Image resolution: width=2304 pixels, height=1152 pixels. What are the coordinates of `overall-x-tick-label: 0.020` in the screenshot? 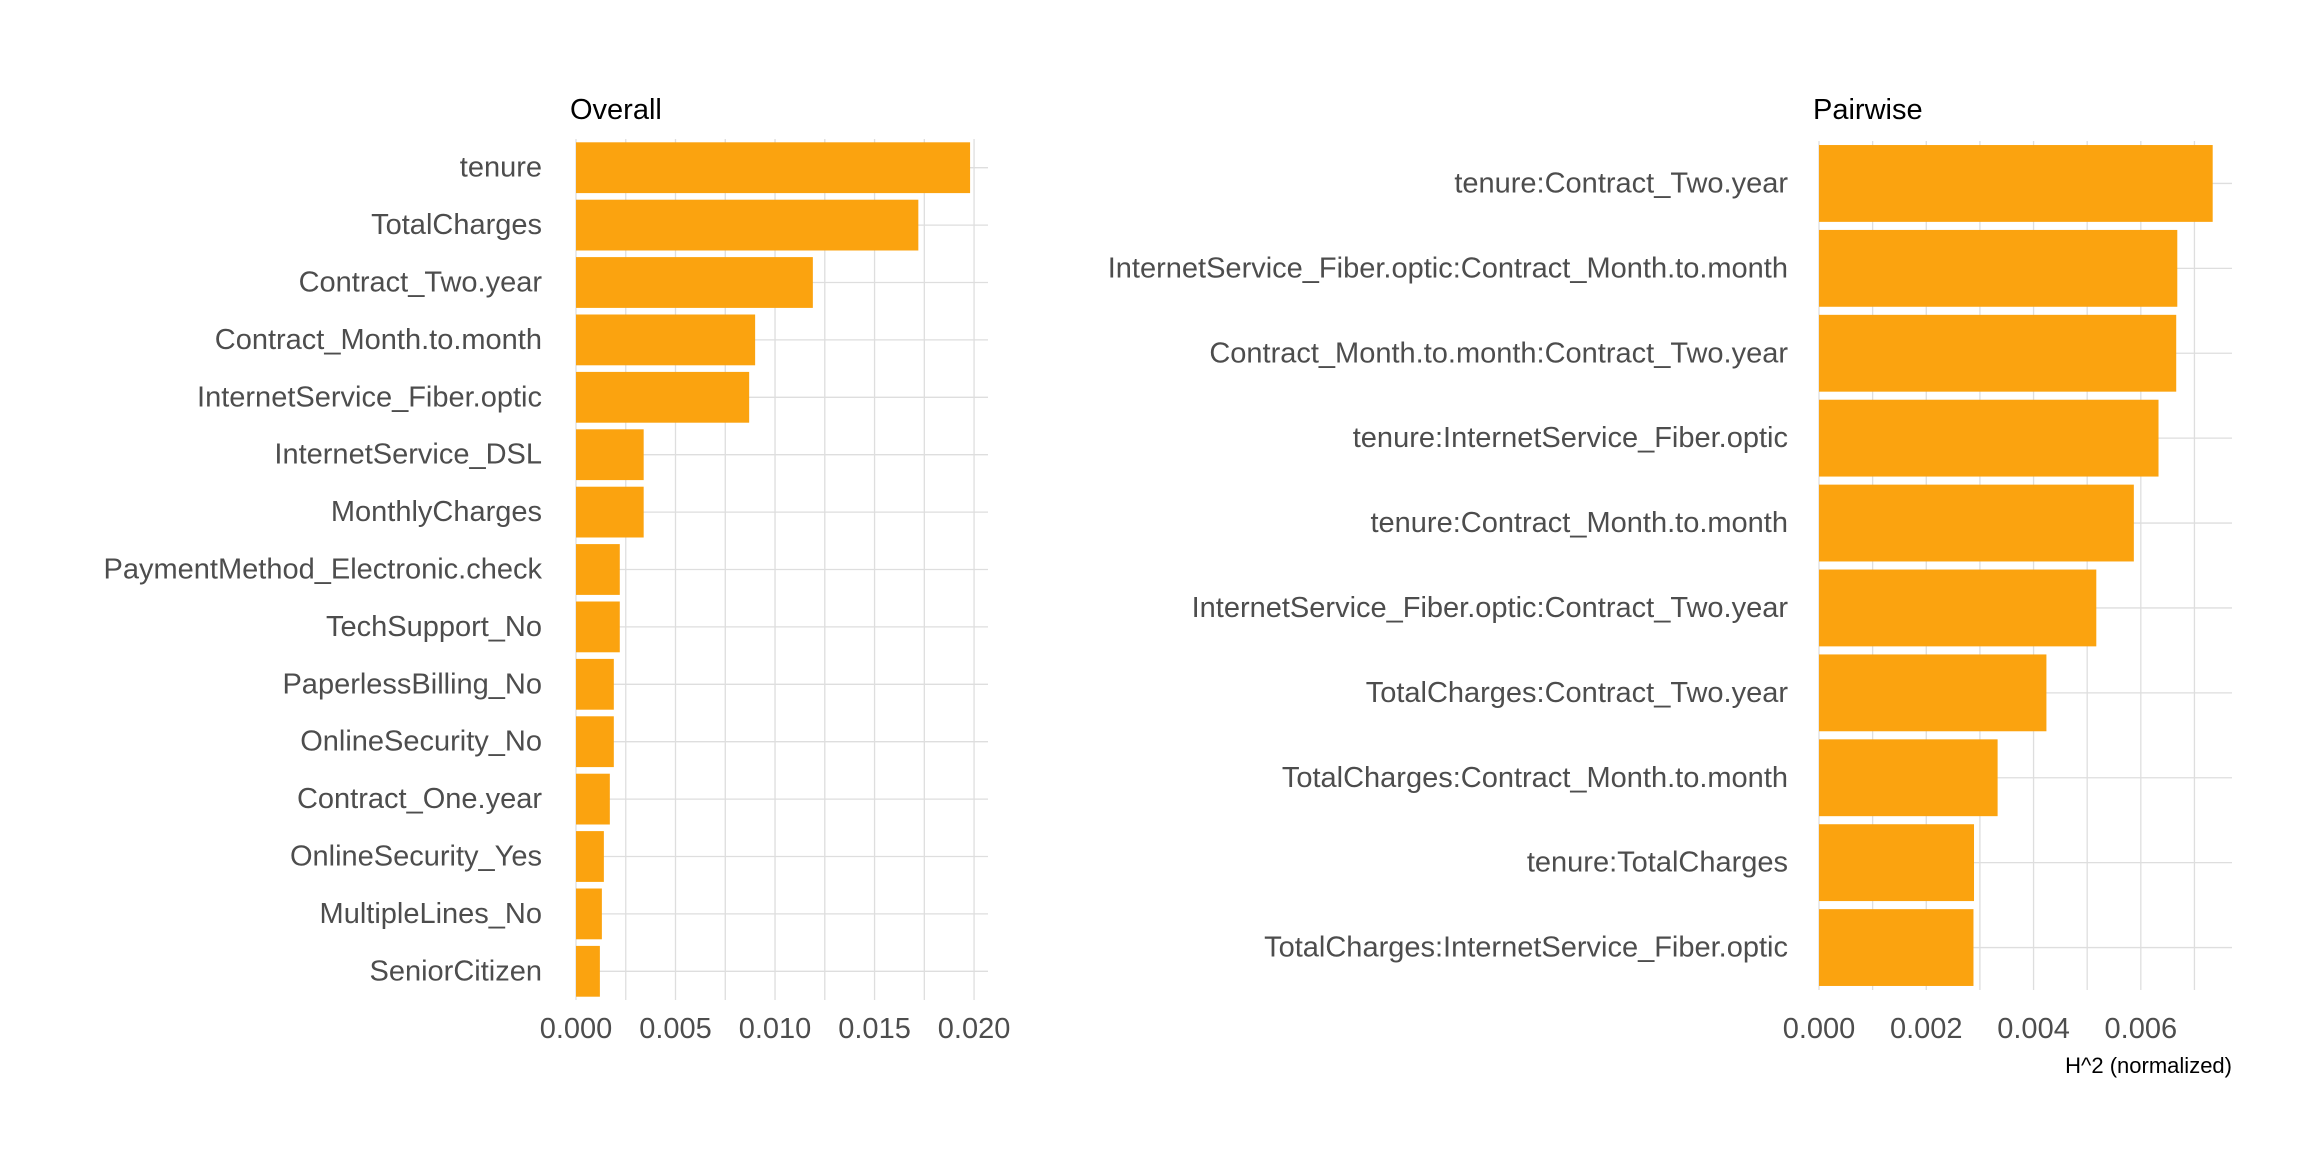 It's located at (974, 1029).